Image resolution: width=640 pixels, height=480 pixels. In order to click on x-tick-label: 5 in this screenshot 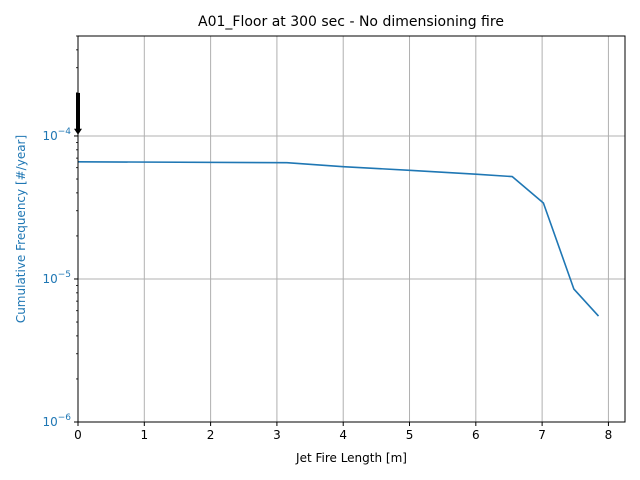, I will do `click(410, 435)`.